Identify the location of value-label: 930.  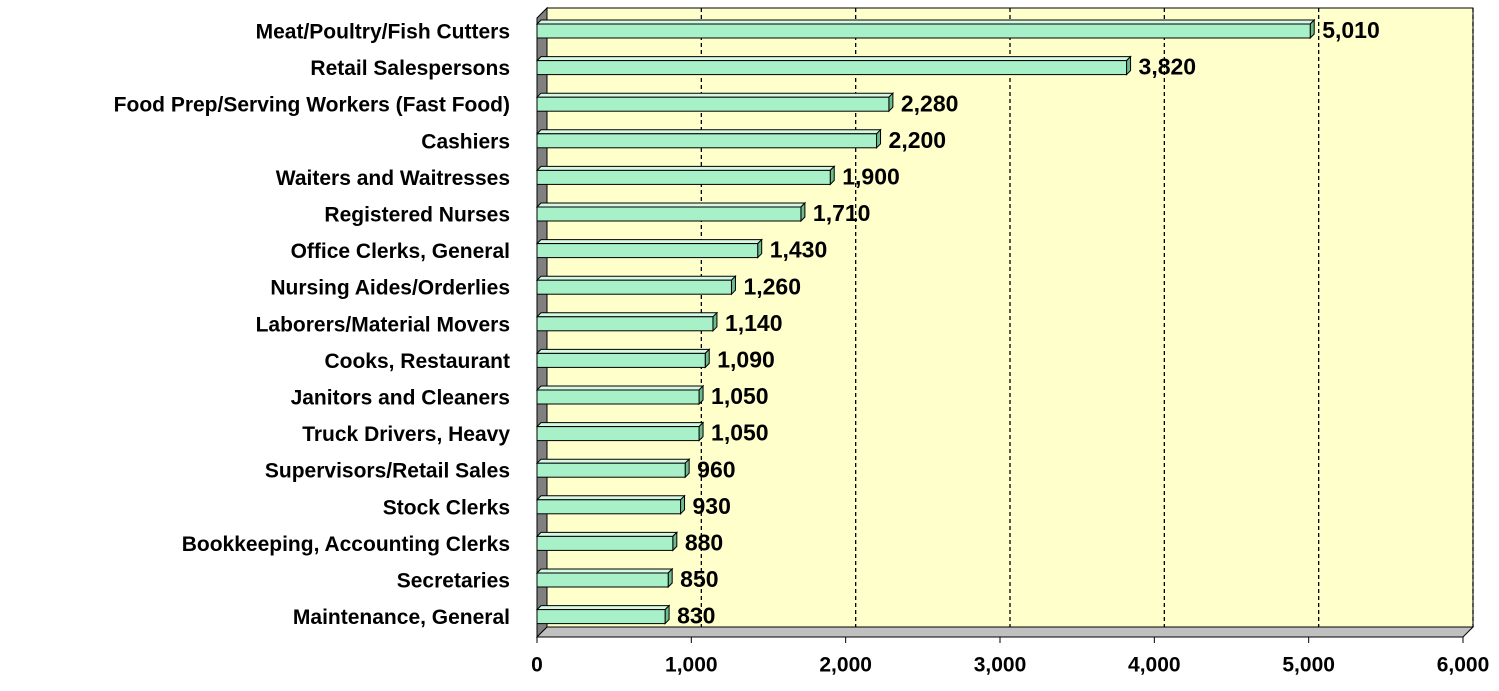
(712, 506).